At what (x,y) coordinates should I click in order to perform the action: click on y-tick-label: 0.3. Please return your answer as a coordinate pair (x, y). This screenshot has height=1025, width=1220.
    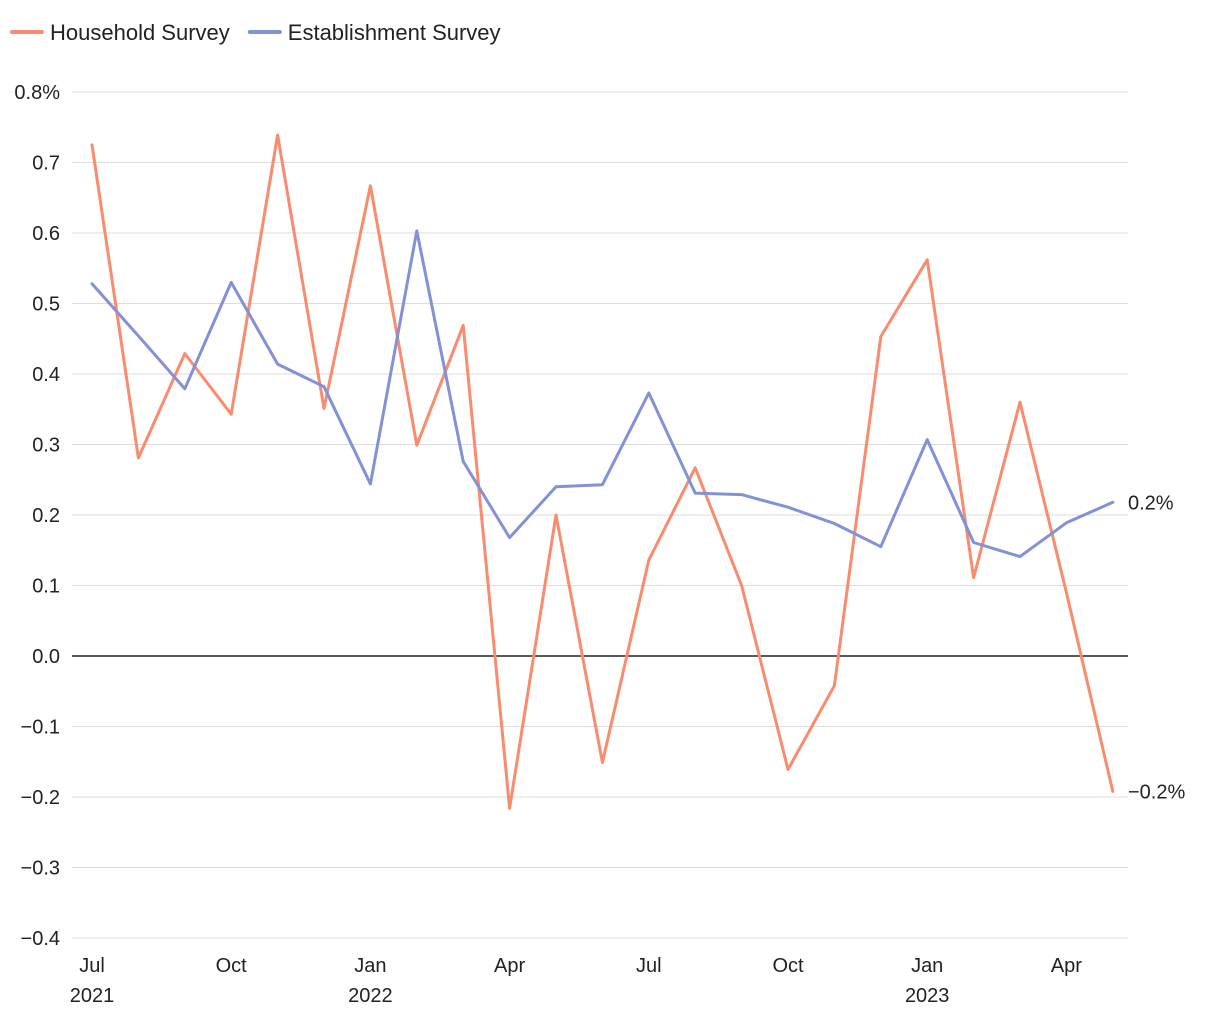
    Looking at the image, I should click on (46, 446).